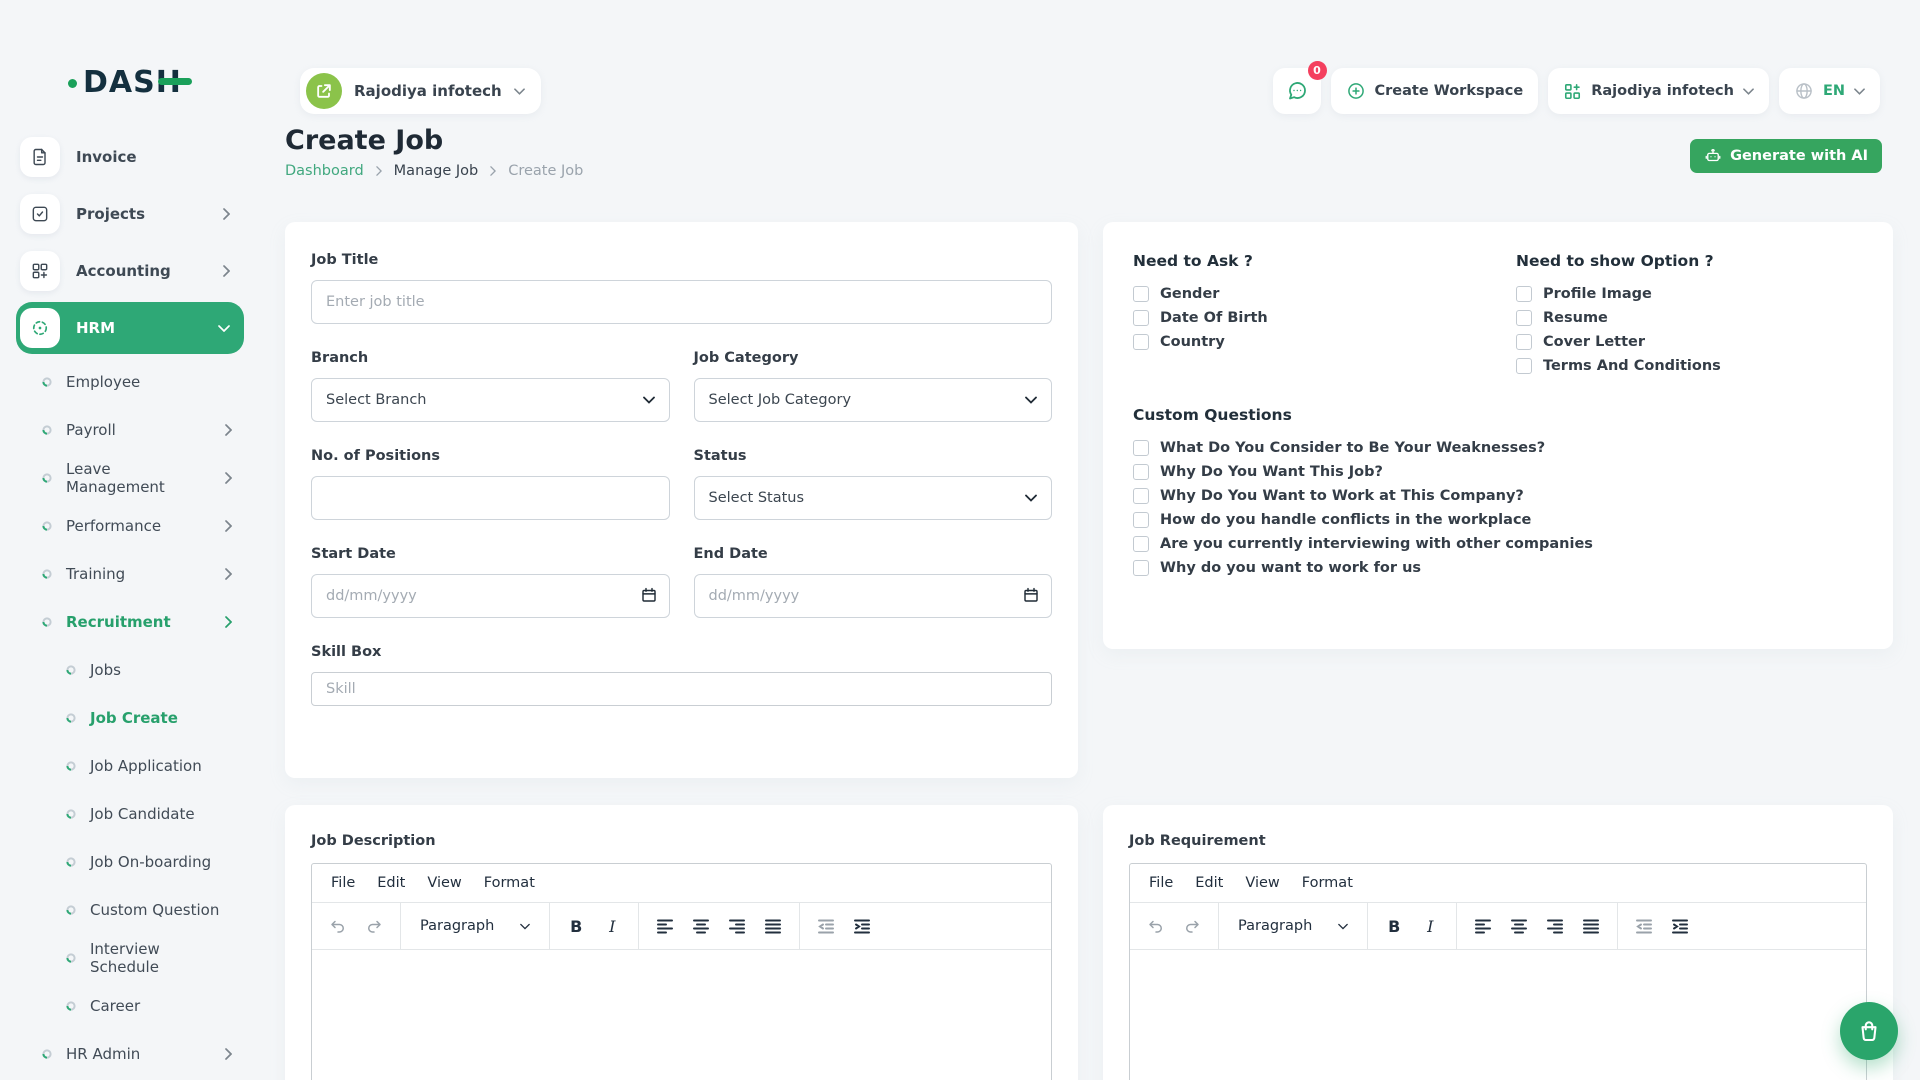 The width and height of the screenshot is (1920, 1080). I want to click on checkbox-custom-question-2: Why Do You Want This Job?, so click(1498, 472).